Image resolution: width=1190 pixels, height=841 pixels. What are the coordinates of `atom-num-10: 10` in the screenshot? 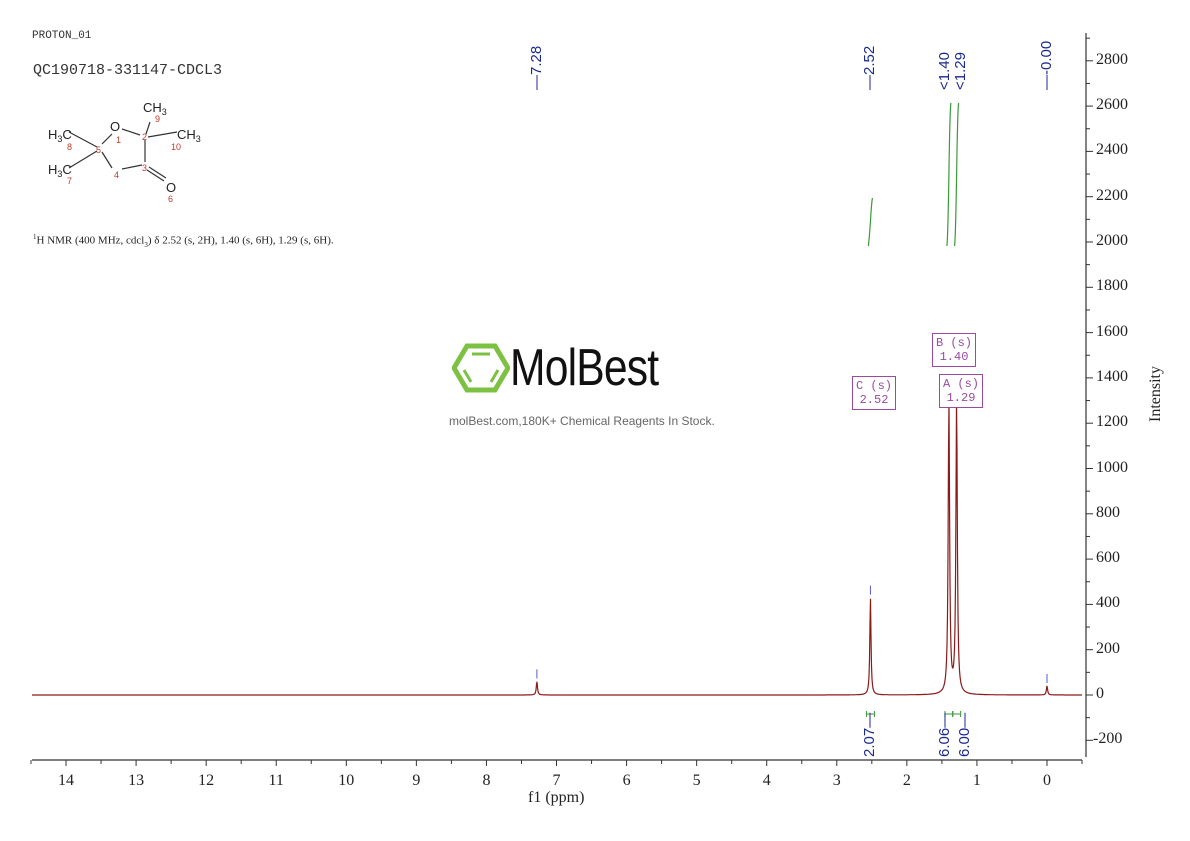 It's located at (176, 147).